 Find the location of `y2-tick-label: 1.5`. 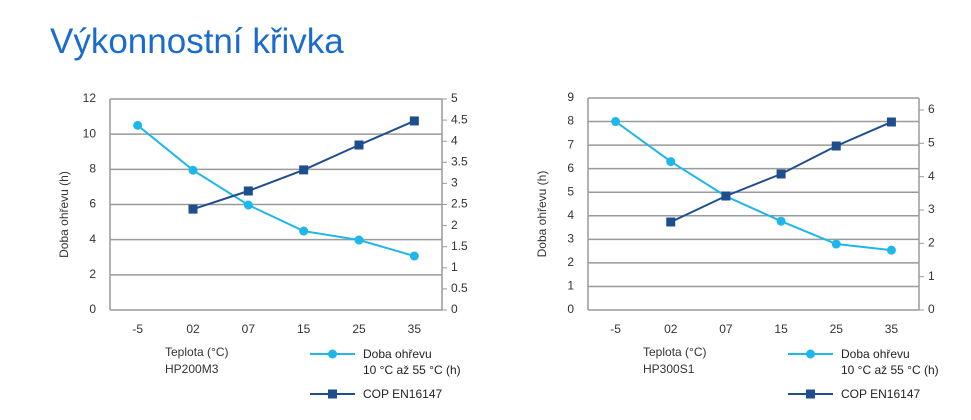

y2-tick-label: 1.5 is located at coordinates (459, 246).